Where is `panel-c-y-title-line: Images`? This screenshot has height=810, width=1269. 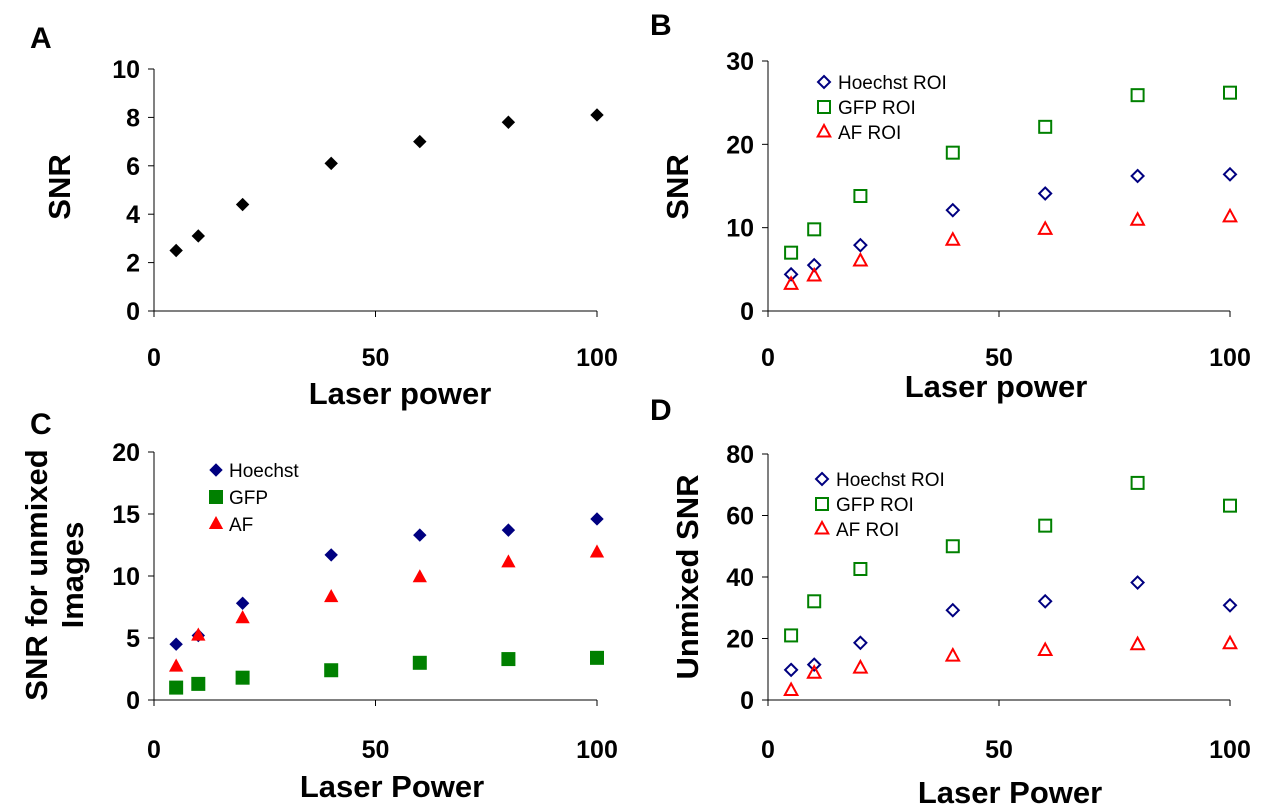
panel-c-y-title-line: Images is located at coordinates (72, 575).